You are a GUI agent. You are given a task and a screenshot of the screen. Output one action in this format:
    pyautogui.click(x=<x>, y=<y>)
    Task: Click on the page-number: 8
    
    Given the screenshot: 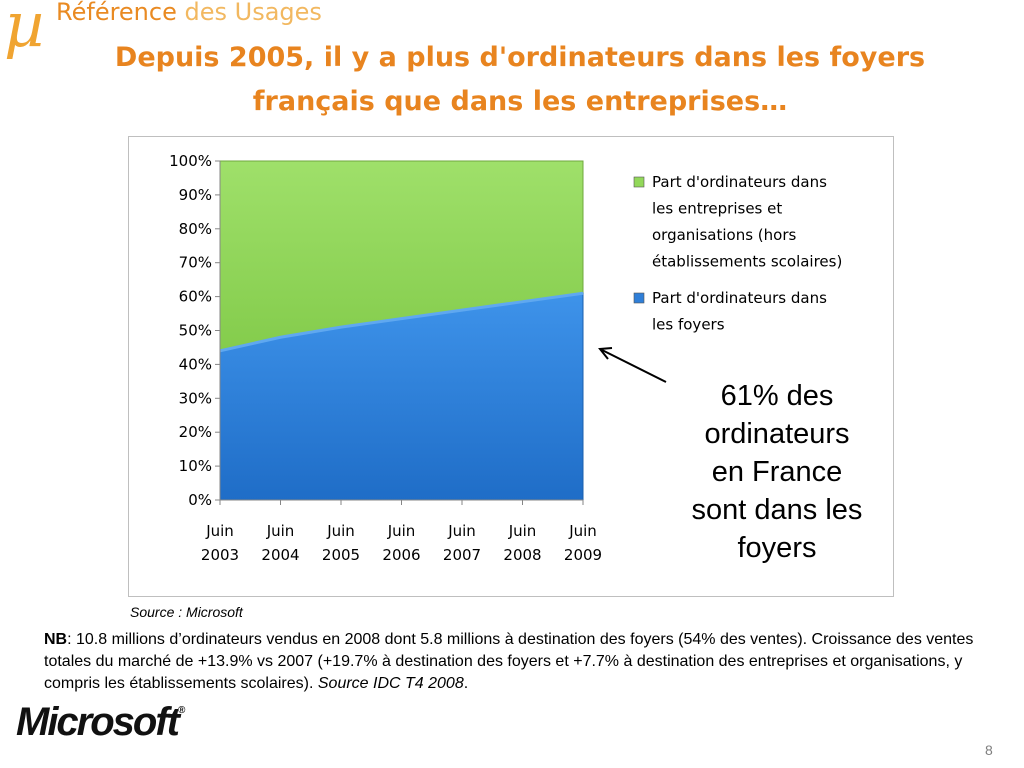 What is the action you would take?
    pyautogui.click(x=989, y=750)
    